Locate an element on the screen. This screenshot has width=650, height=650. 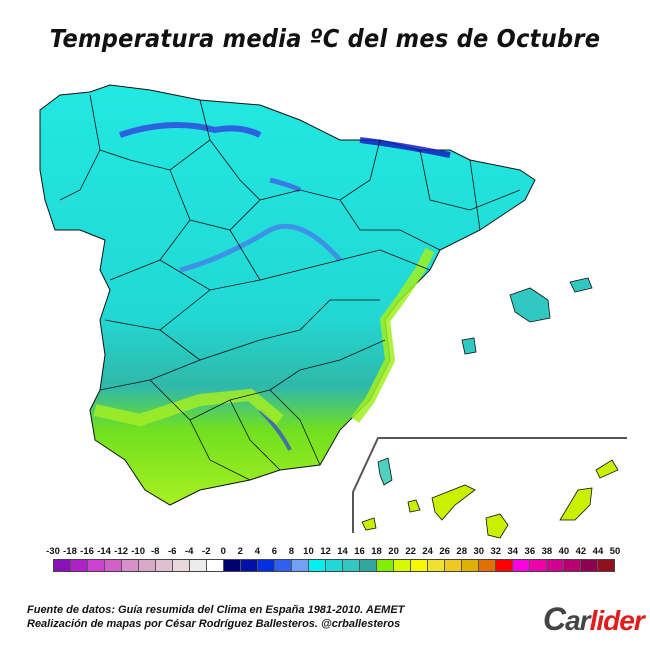
legend-tick: 36 is located at coordinates (530, 551).